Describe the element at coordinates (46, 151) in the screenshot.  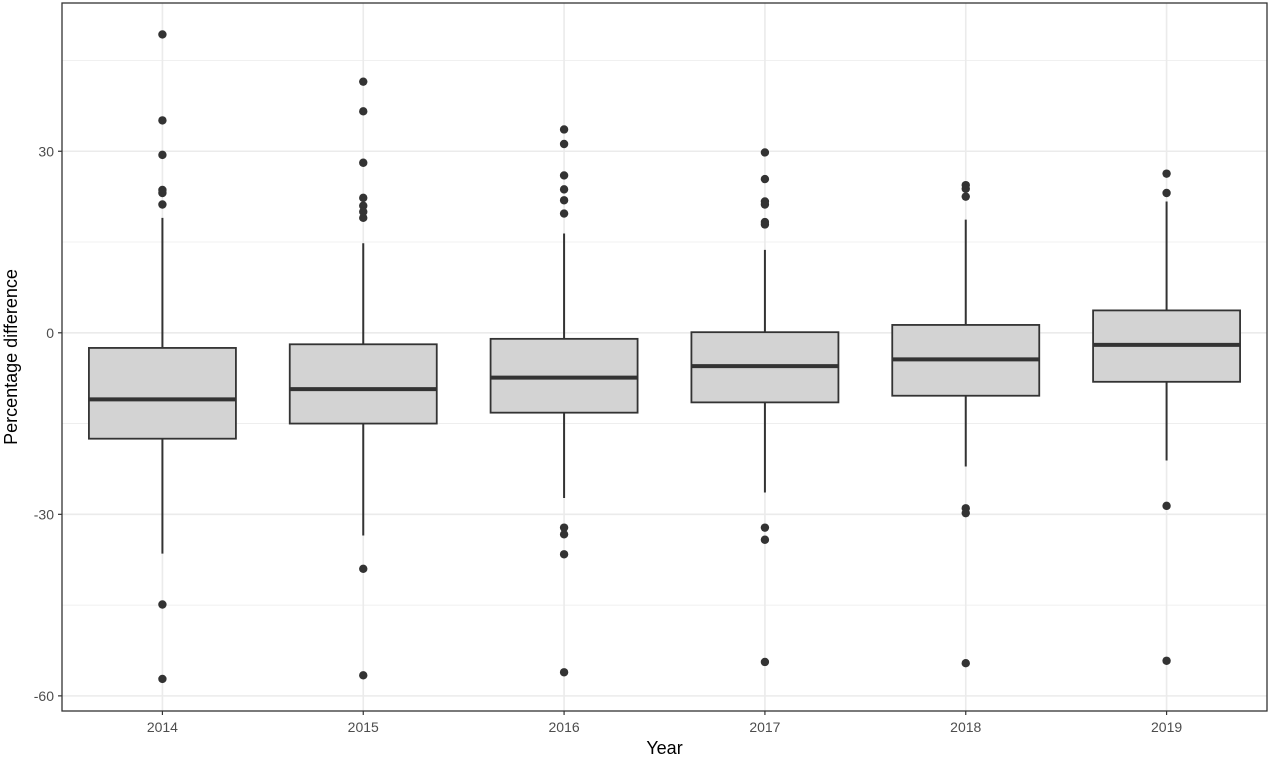
I see `y-tick-label: 30` at that location.